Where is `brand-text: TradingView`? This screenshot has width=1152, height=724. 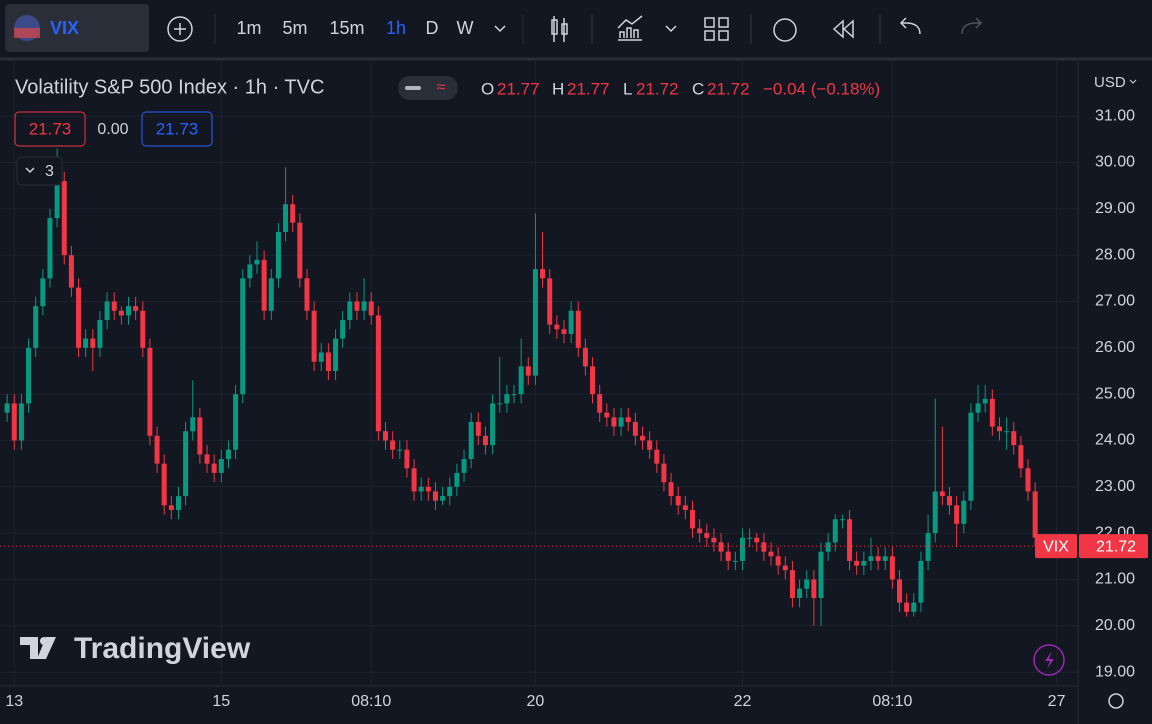
brand-text: TradingView is located at coordinates (162, 648).